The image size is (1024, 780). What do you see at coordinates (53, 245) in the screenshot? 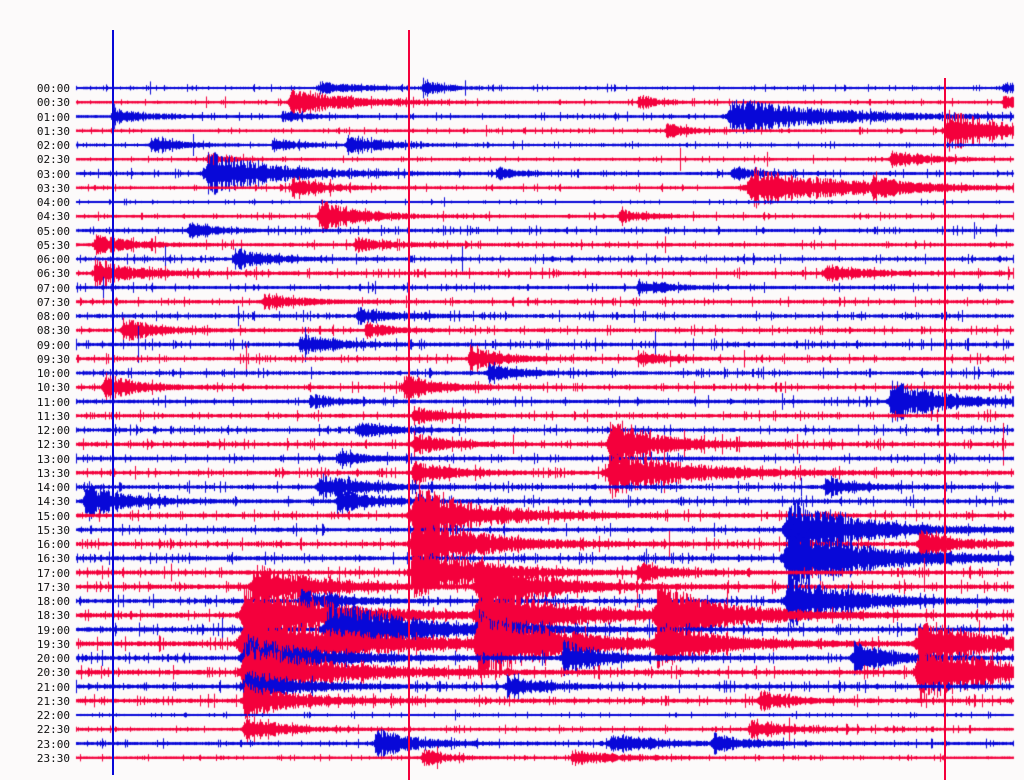
I see `time-label: 05:30` at bounding box center [53, 245].